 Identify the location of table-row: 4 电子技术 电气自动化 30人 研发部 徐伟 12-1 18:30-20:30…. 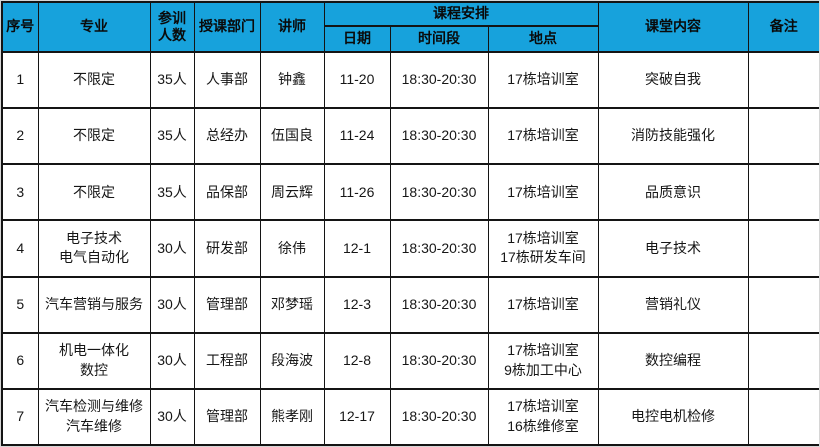
(410, 248).